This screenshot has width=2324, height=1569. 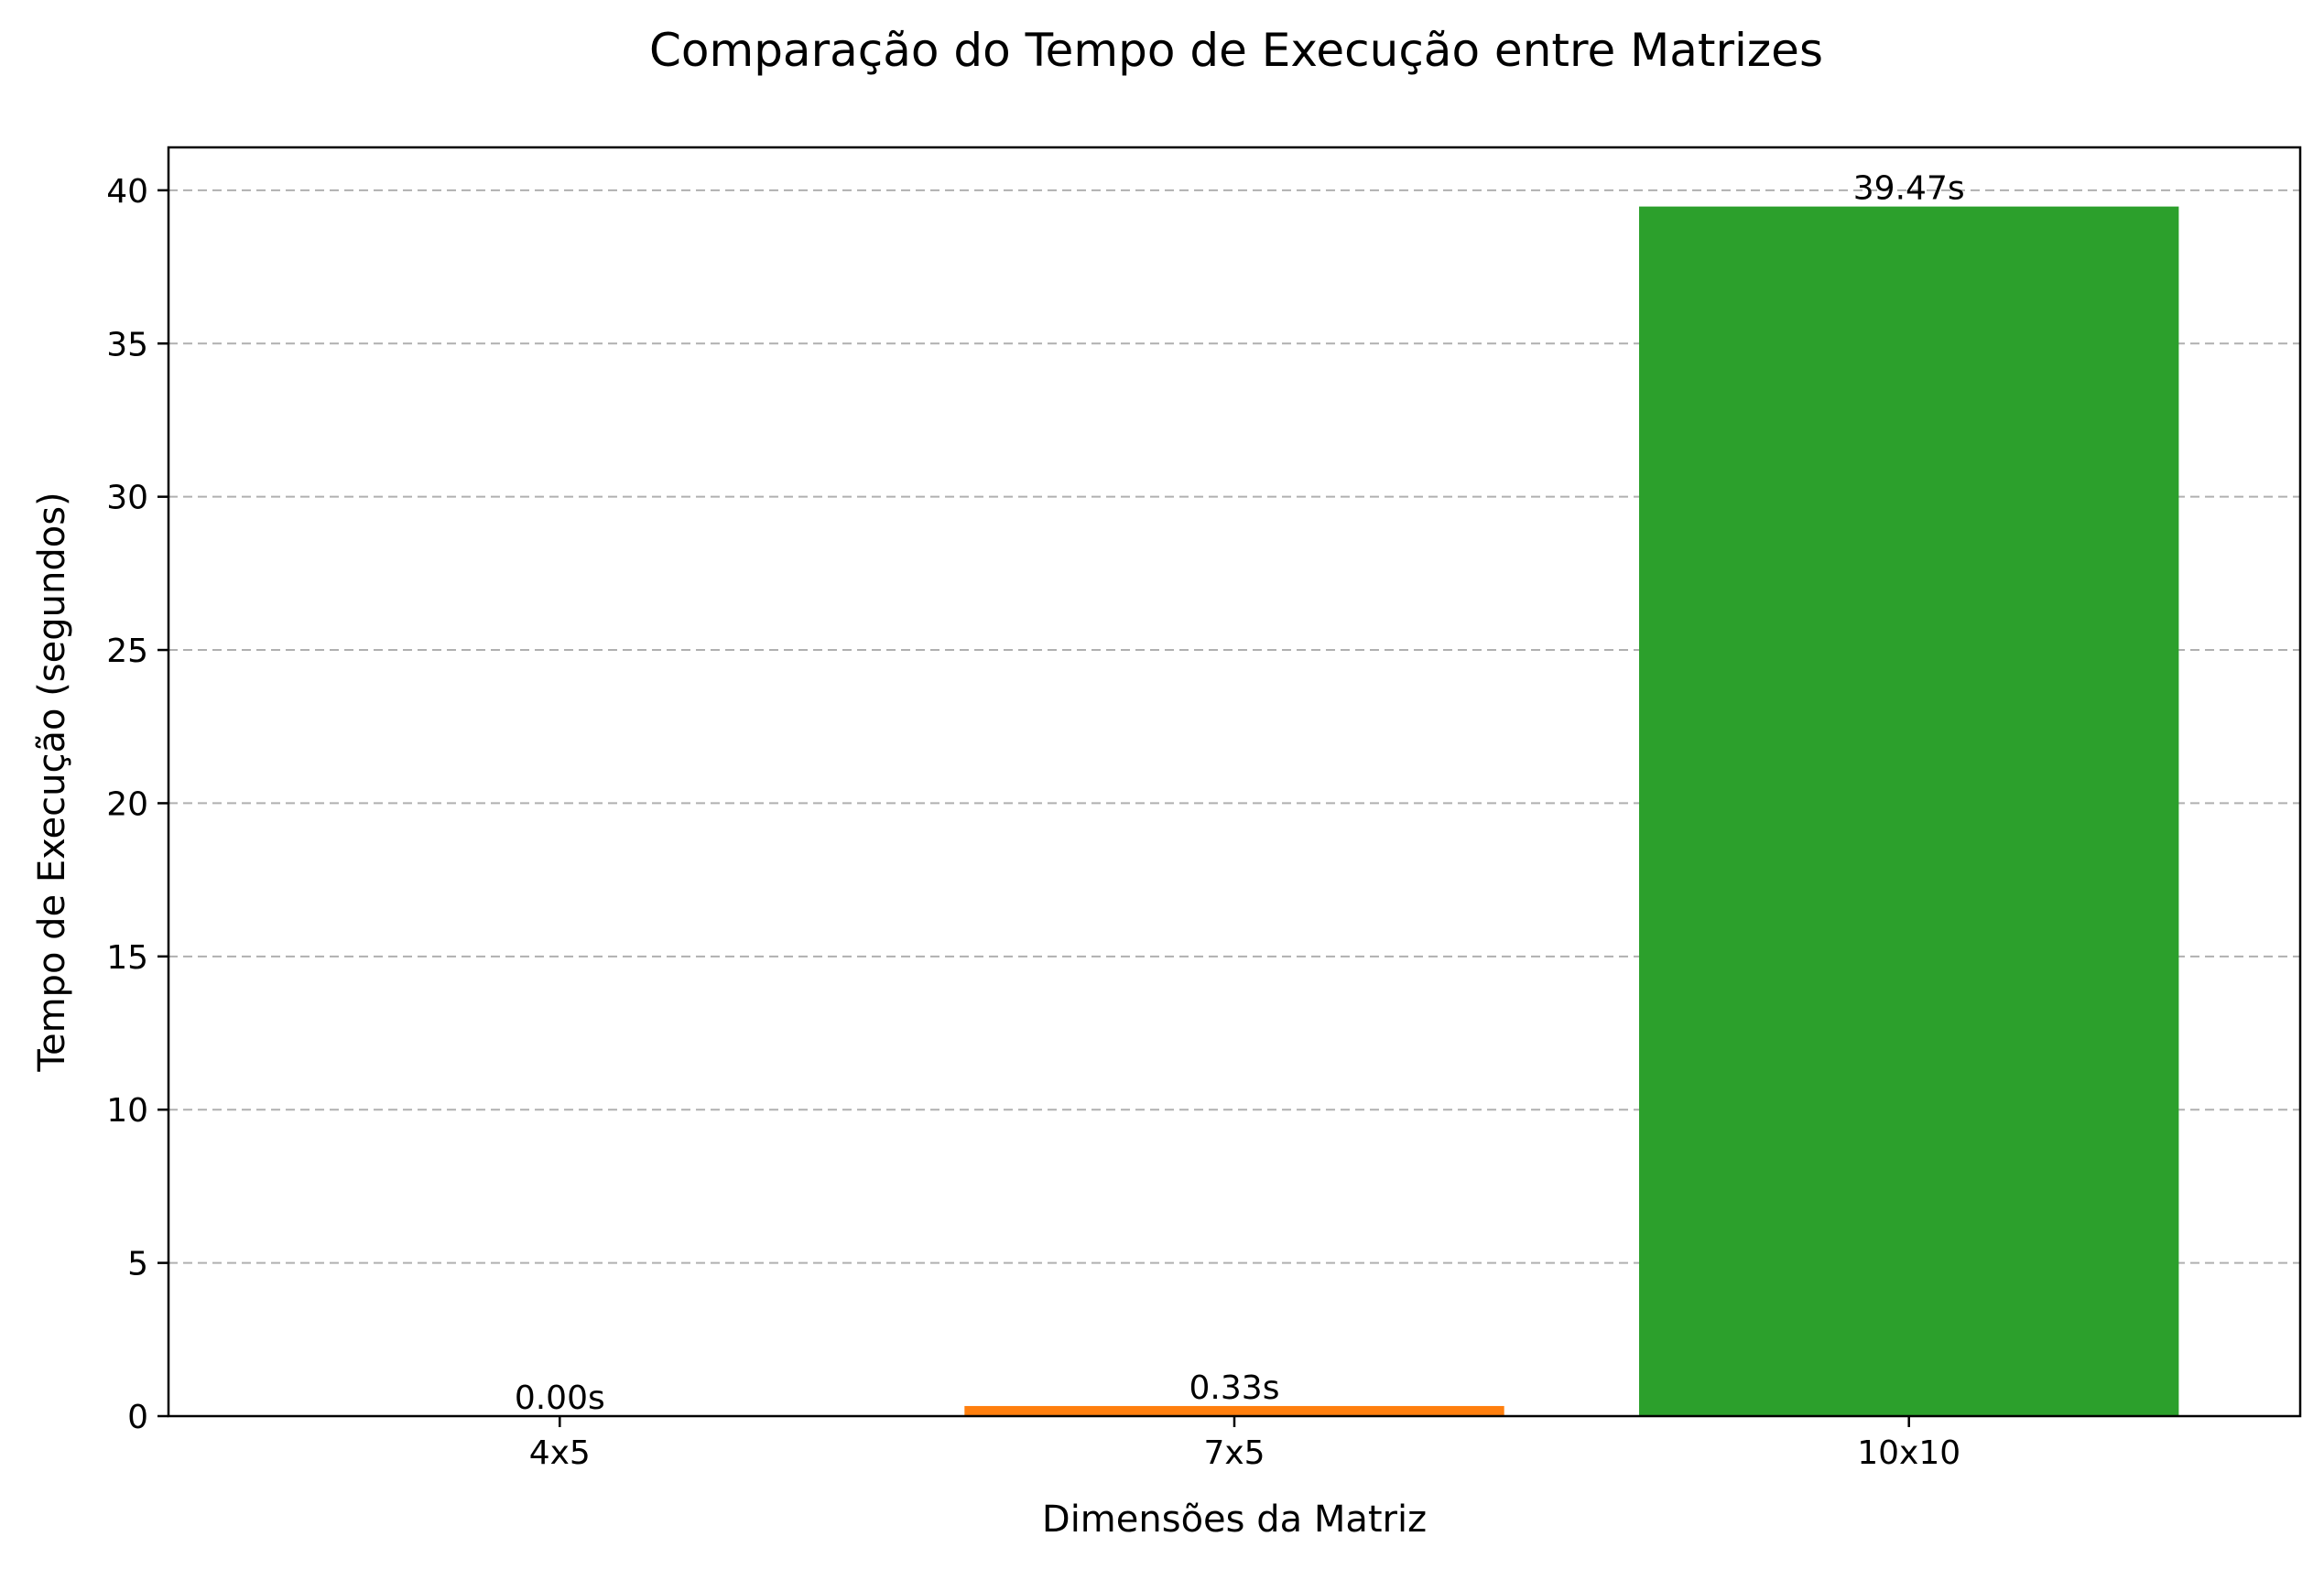 What do you see at coordinates (1909, 189) in the screenshot?
I see `value-label-10x10: 39.47s` at bounding box center [1909, 189].